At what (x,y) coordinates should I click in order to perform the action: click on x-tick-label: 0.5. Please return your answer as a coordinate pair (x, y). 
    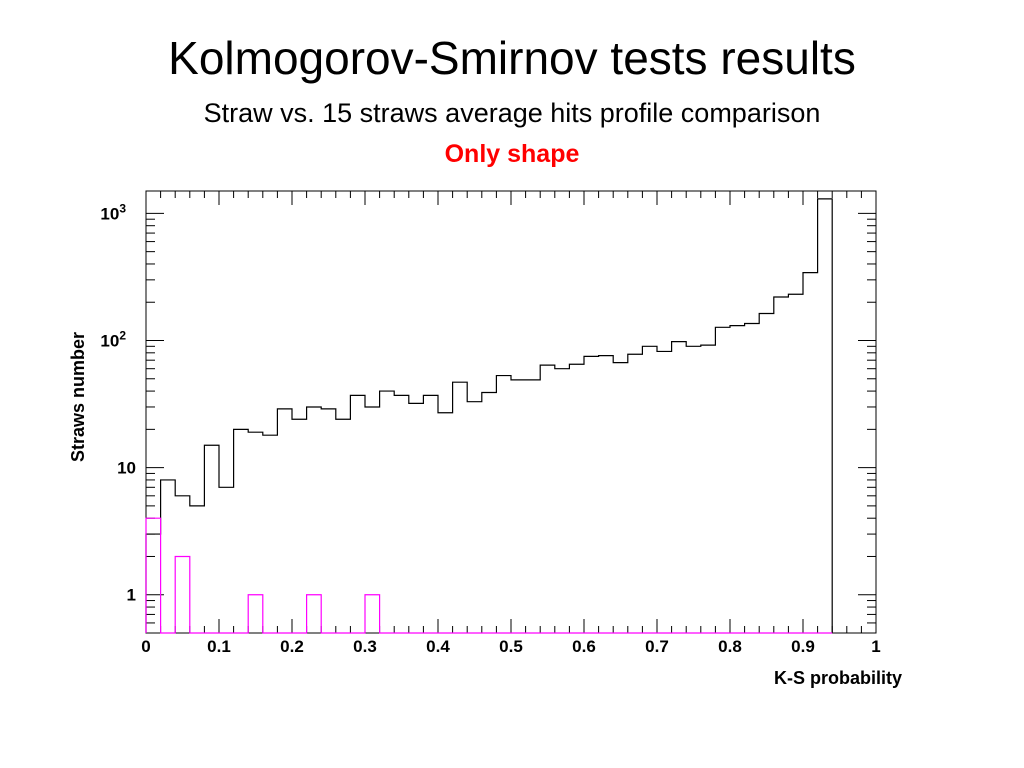
    Looking at the image, I should click on (511, 646).